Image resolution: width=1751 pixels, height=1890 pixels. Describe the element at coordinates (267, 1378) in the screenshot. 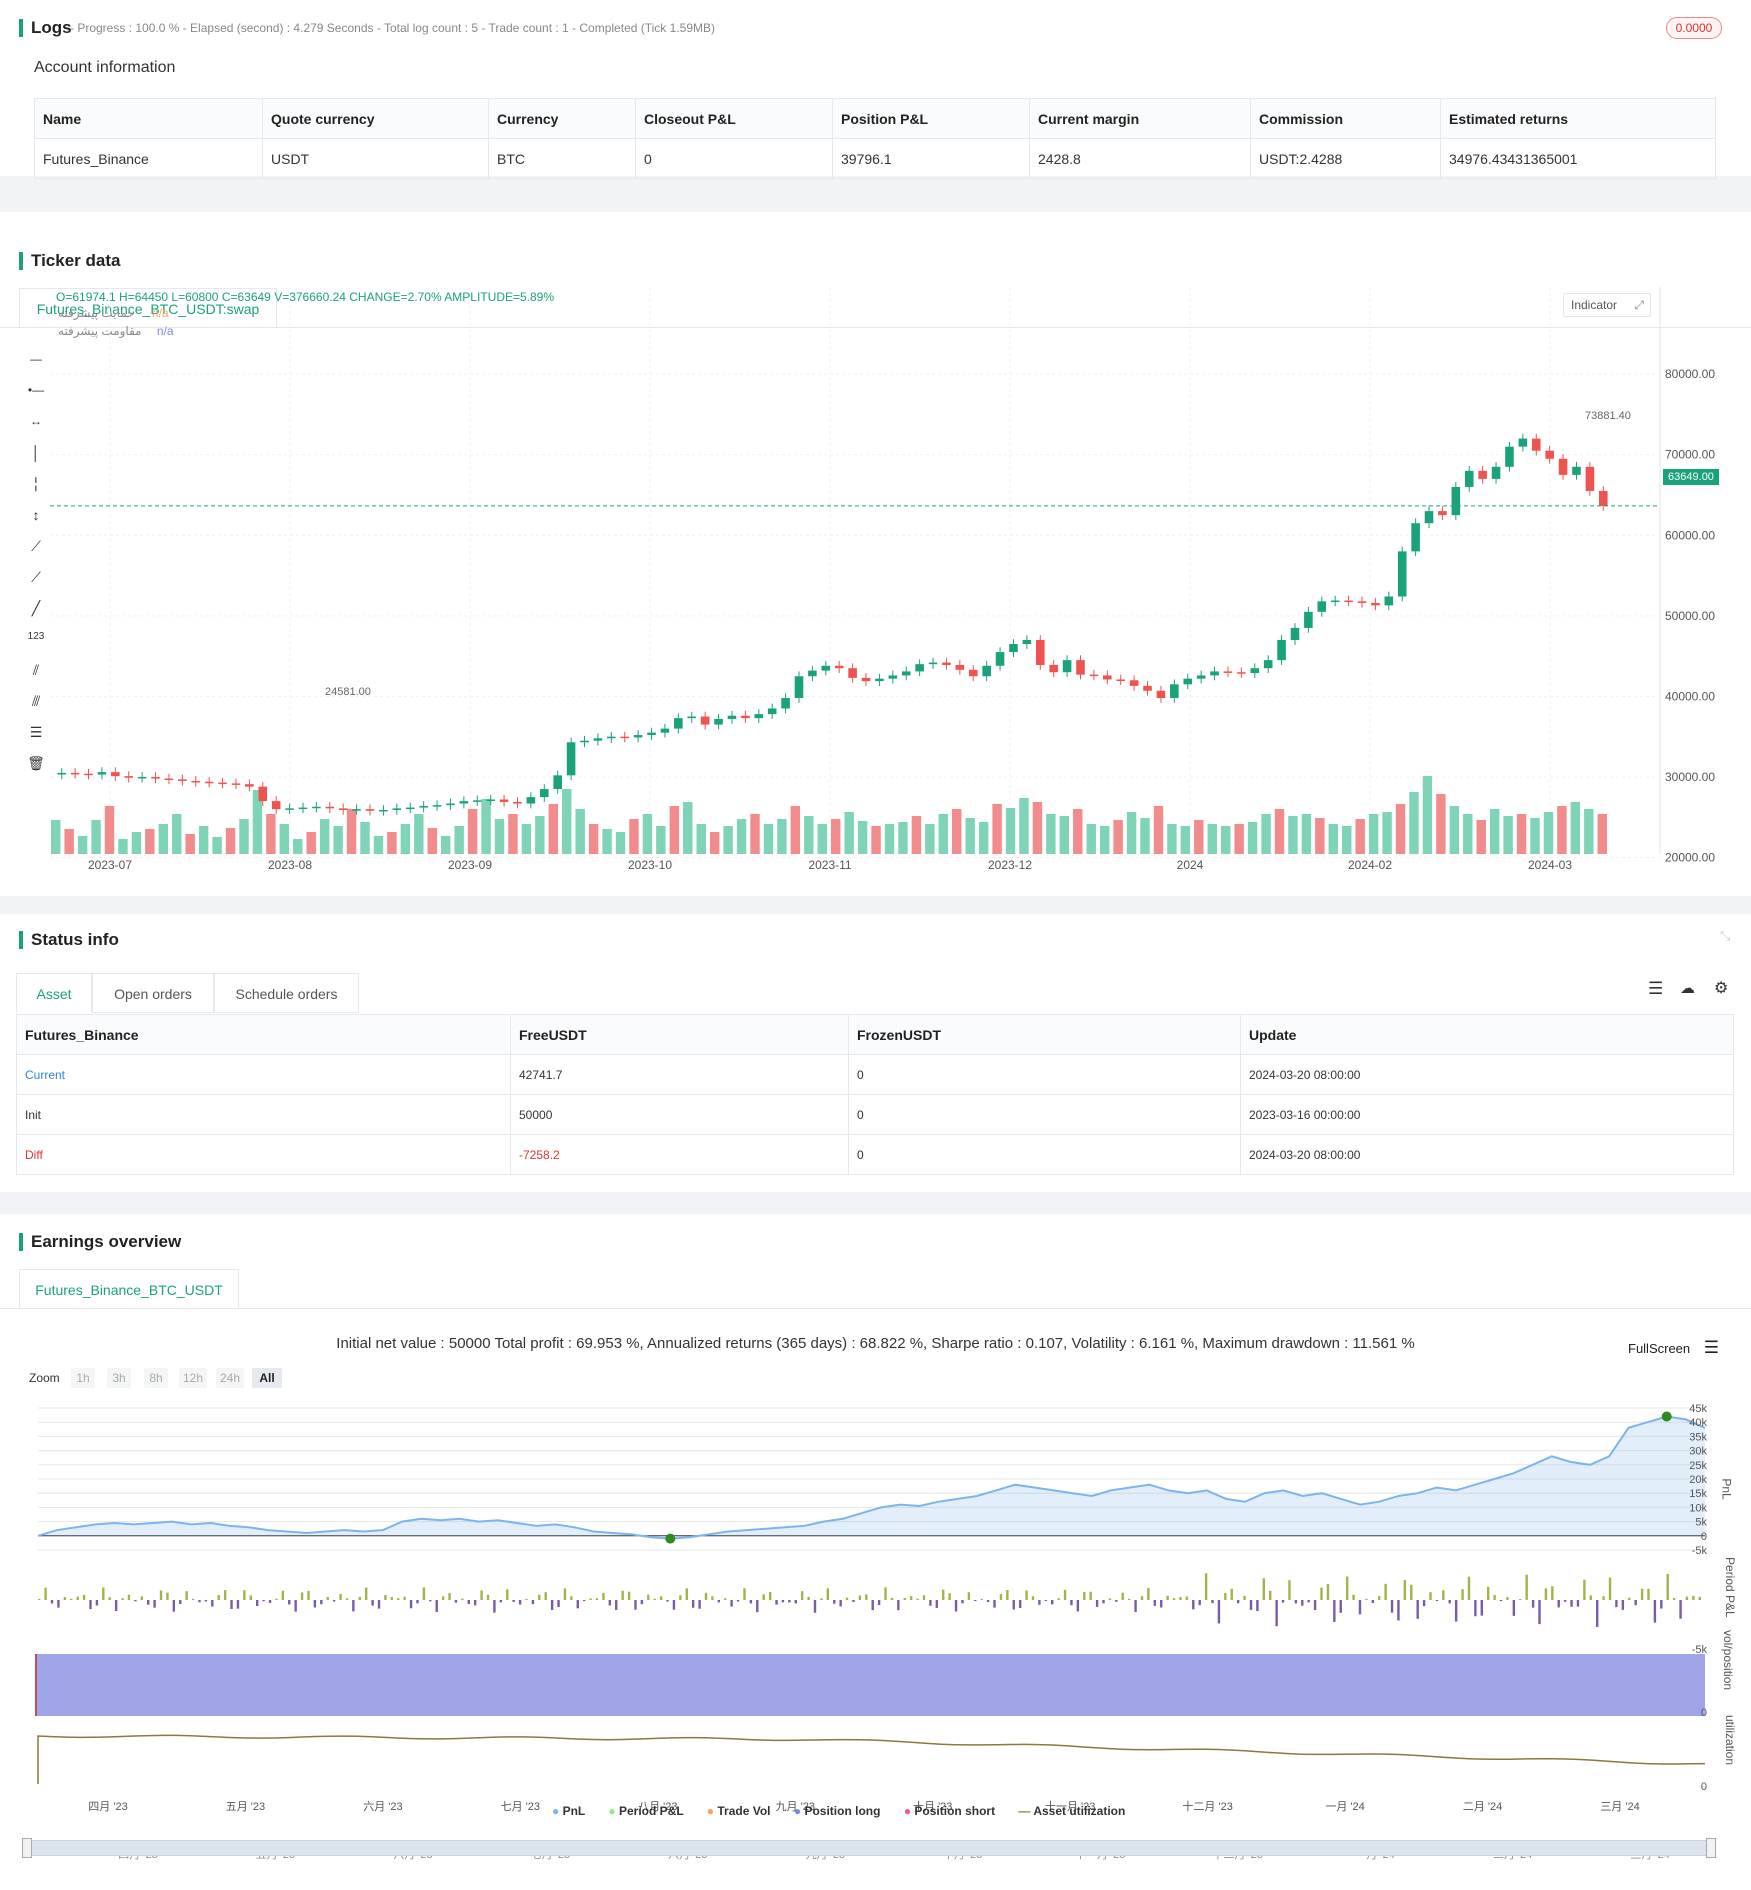

I see `zoom-all-button: All` at that location.